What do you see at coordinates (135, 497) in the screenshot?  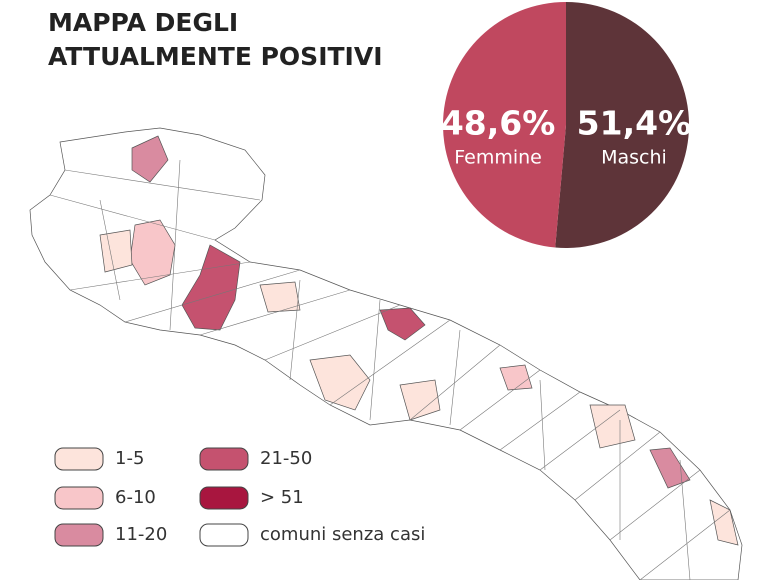 I see `legend-label: 6-10` at bounding box center [135, 497].